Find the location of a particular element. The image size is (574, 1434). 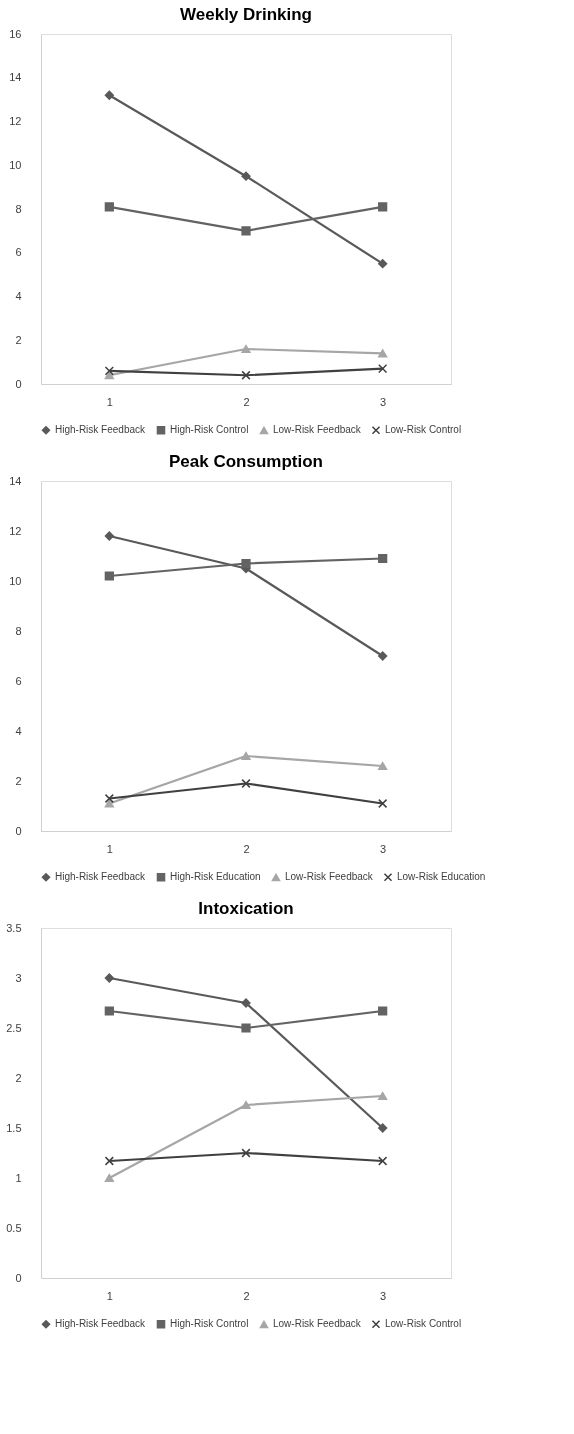

chart-title: Intoxication is located at coordinates (246, 908).